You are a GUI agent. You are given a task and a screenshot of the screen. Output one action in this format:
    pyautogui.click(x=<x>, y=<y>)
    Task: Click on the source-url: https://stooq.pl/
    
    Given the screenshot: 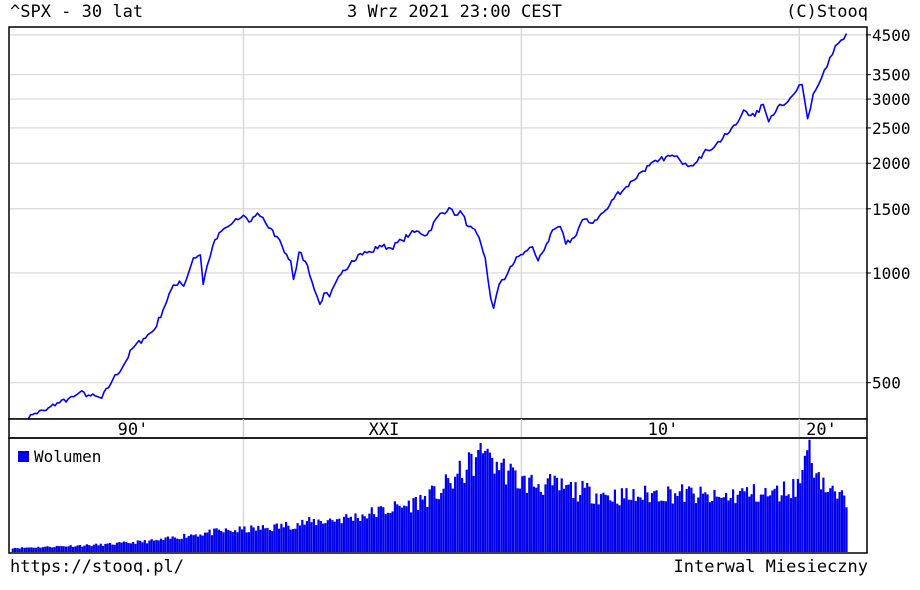 What is the action you would take?
    pyautogui.click(x=97, y=567)
    